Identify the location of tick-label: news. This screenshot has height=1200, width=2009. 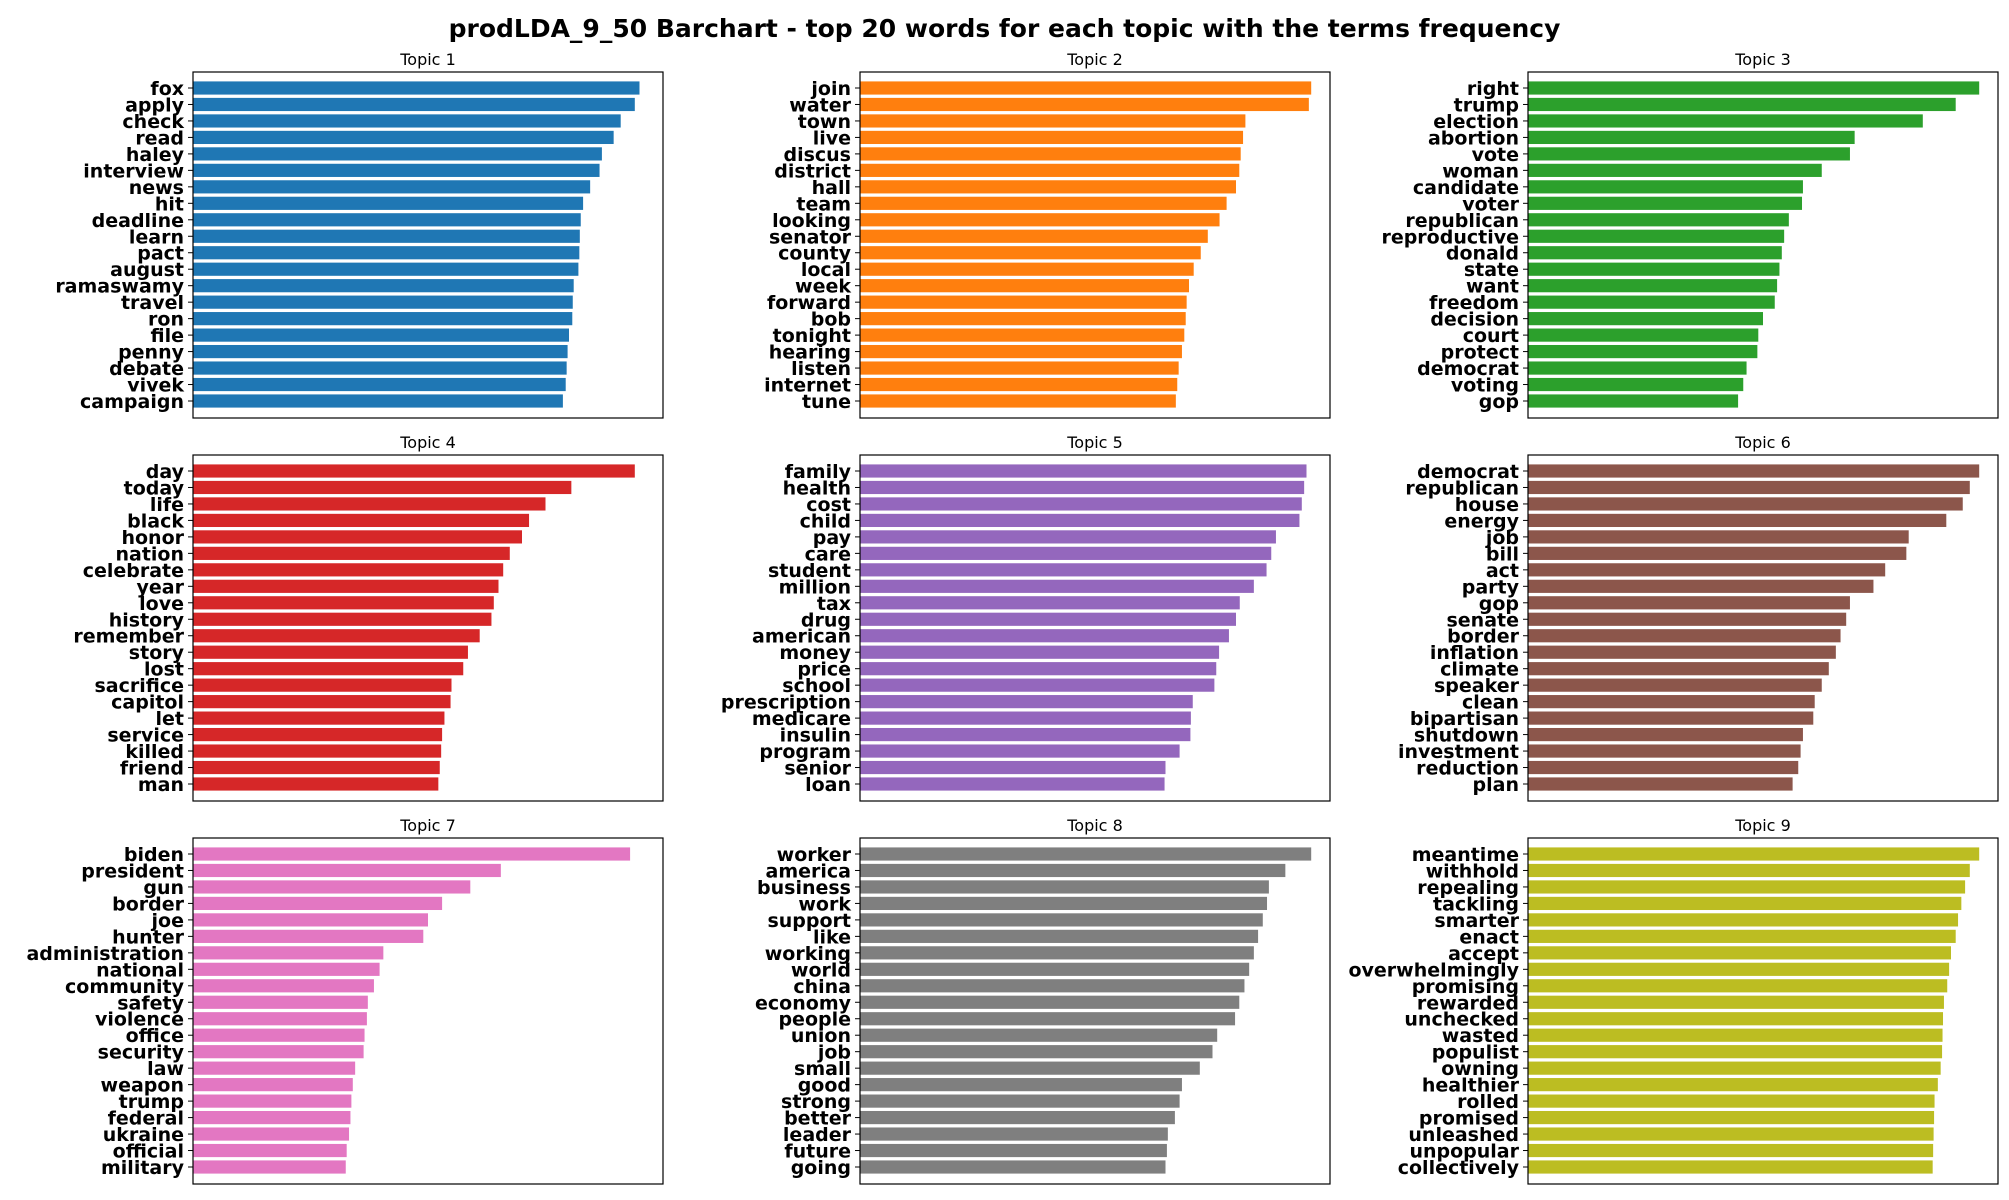
(156, 188).